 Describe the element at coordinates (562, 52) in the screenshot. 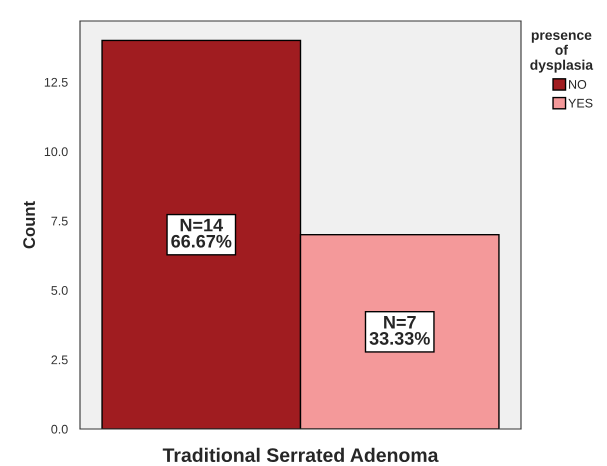

I see `legend-title: presence of dysplasia` at that location.